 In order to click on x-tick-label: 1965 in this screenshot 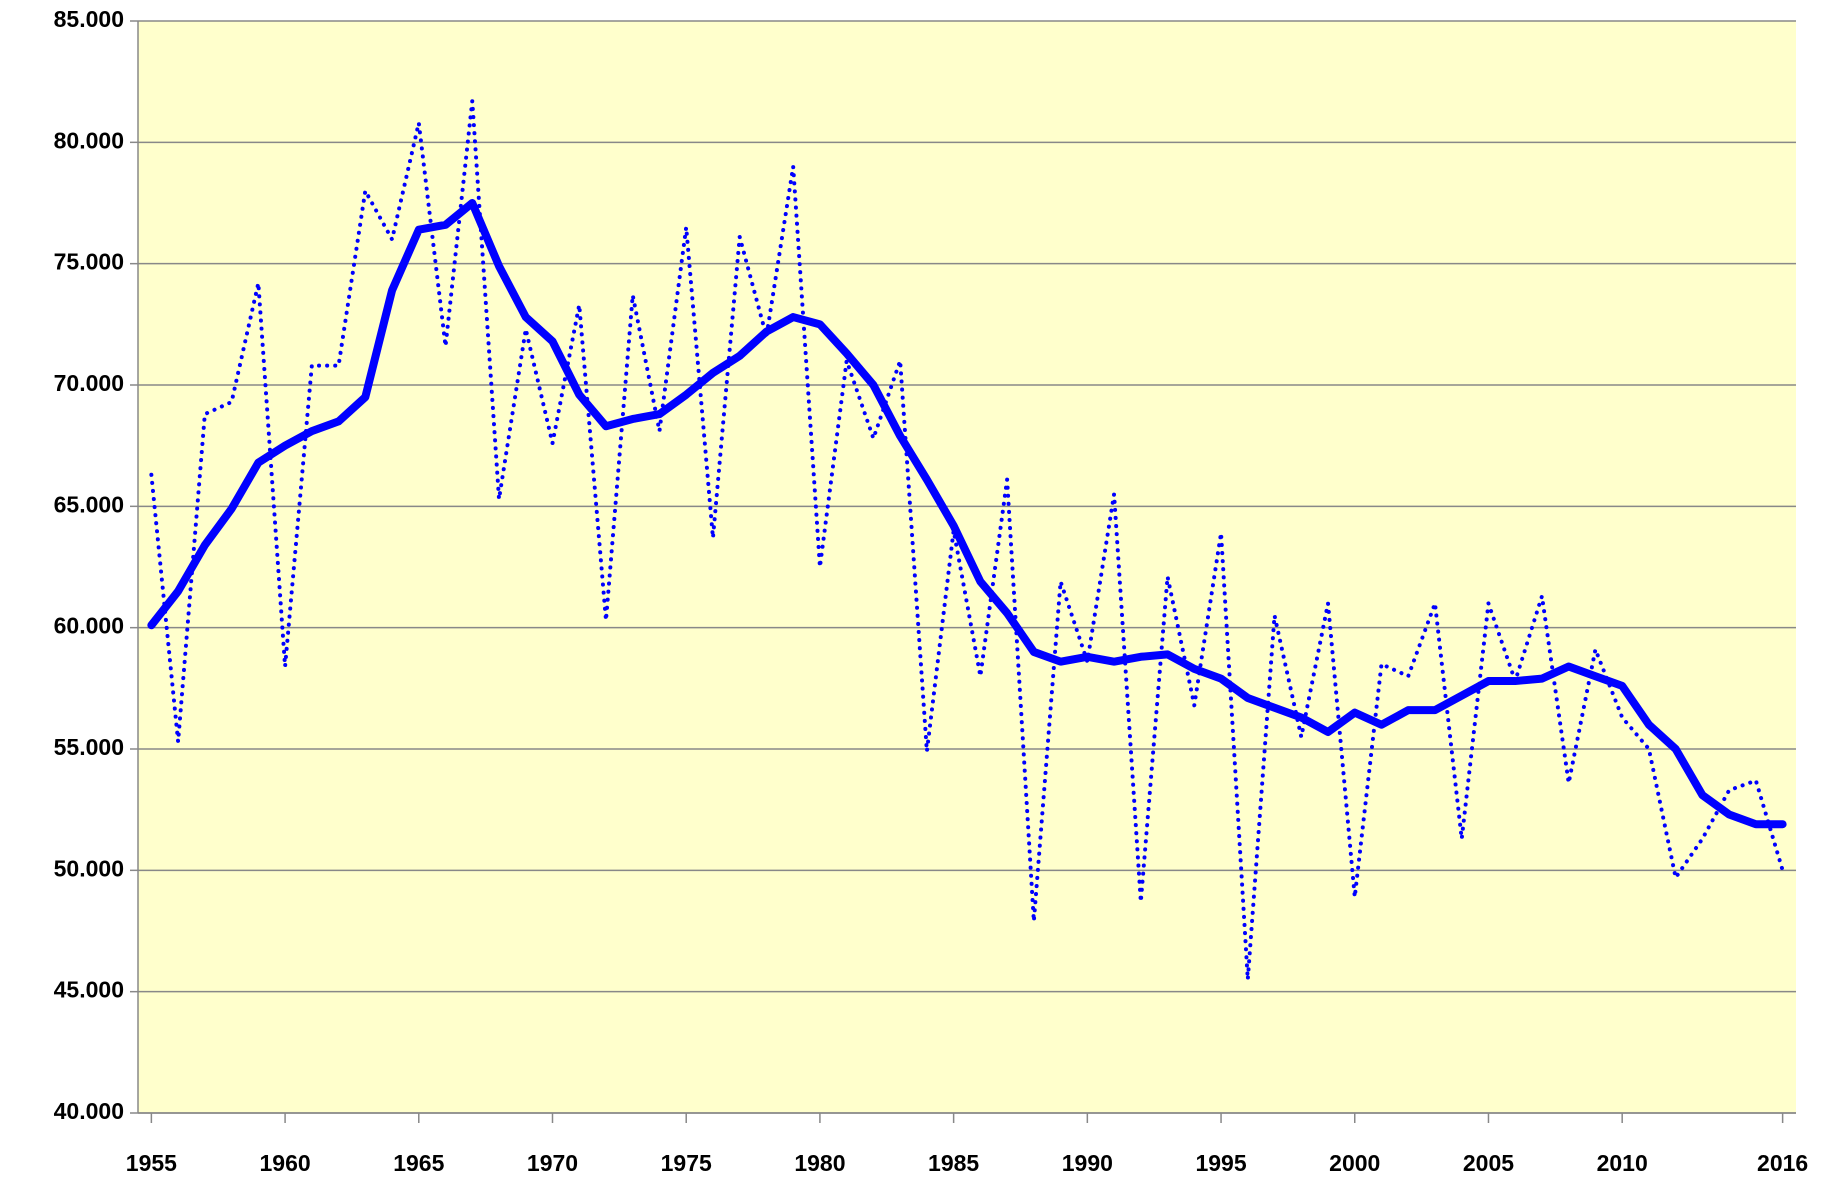, I will do `click(418, 1163)`.